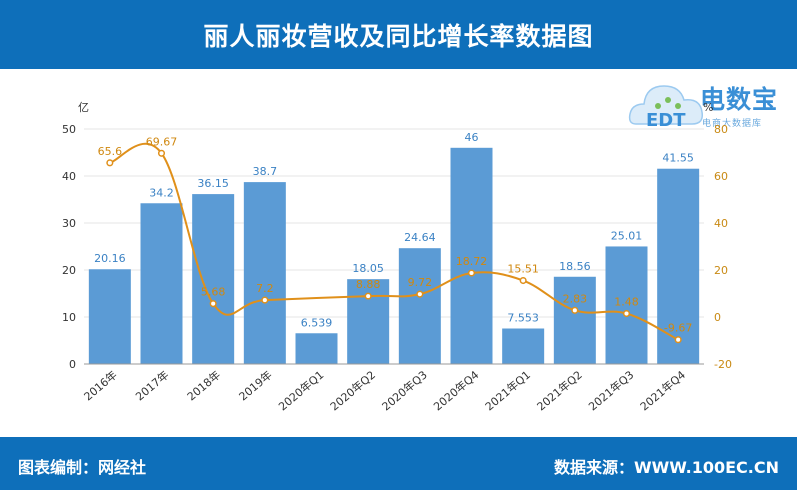 Image resolution: width=797 pixels, height=490 pixels. I want to click on bar-data-label: 24.64, so click(420, 237).